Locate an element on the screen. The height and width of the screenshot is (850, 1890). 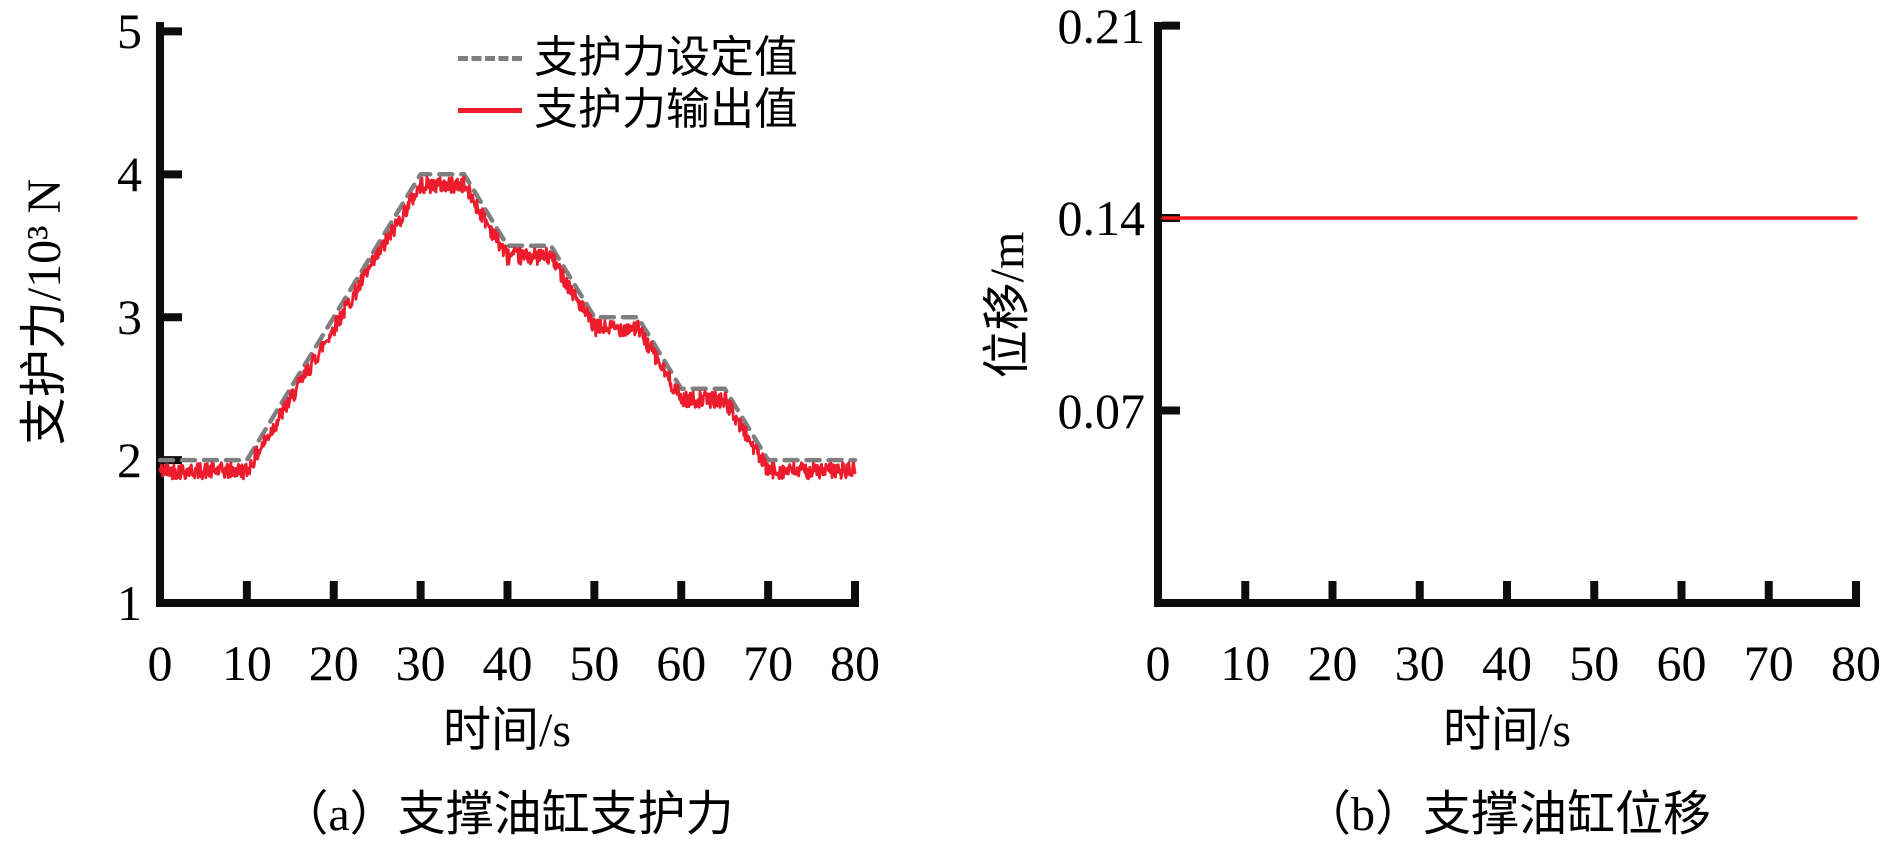
legend-dashed-line-swatch is located at coordinates (490, 58).